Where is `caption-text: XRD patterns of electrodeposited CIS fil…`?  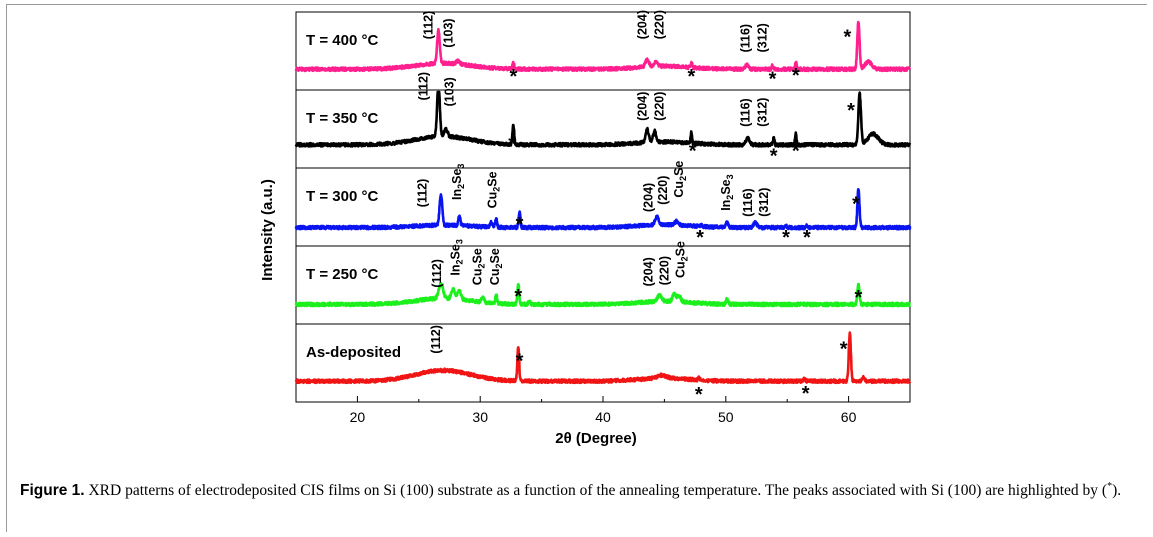 caption-text: XRD patterns of electrodeposited CIS fil… is located at coordinates (596, 491).